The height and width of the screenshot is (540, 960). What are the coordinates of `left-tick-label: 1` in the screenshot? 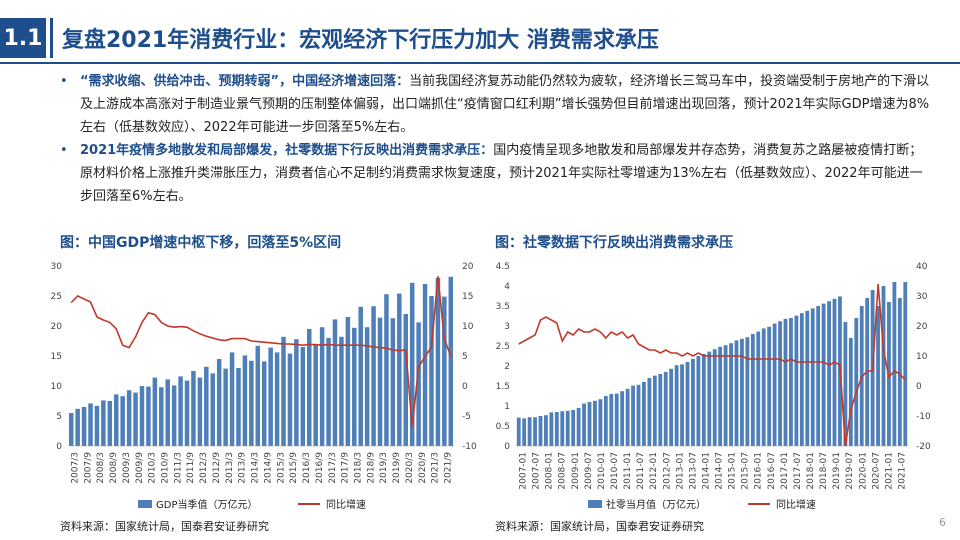 It's located at (507, 407).